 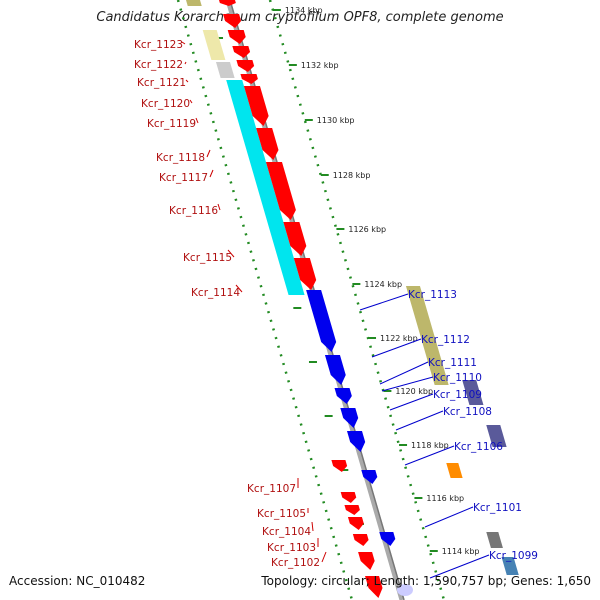 I want to click on cog-strip-cyan, so click(x=265, y=187).